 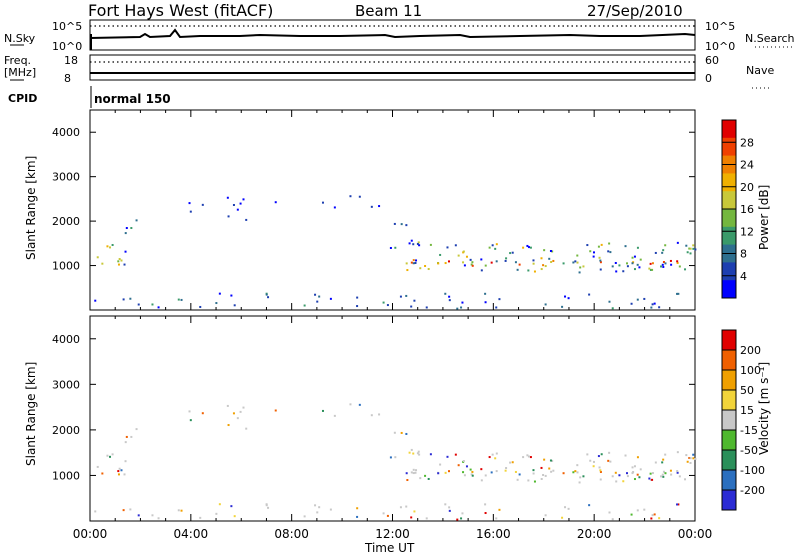 What do you see at coordinates (712, 60) in the screenshot?
I see `nave-tick-high: 60` at bounding box center [712, 60].